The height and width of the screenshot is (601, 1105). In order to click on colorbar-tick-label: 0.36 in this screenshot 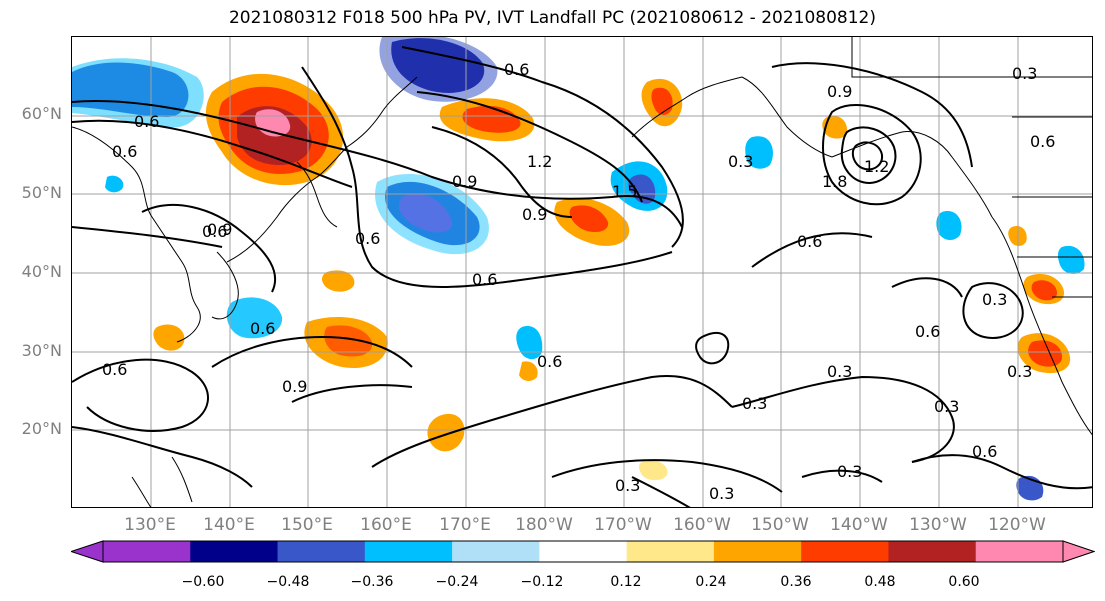, I will do `click(796, 582)`.